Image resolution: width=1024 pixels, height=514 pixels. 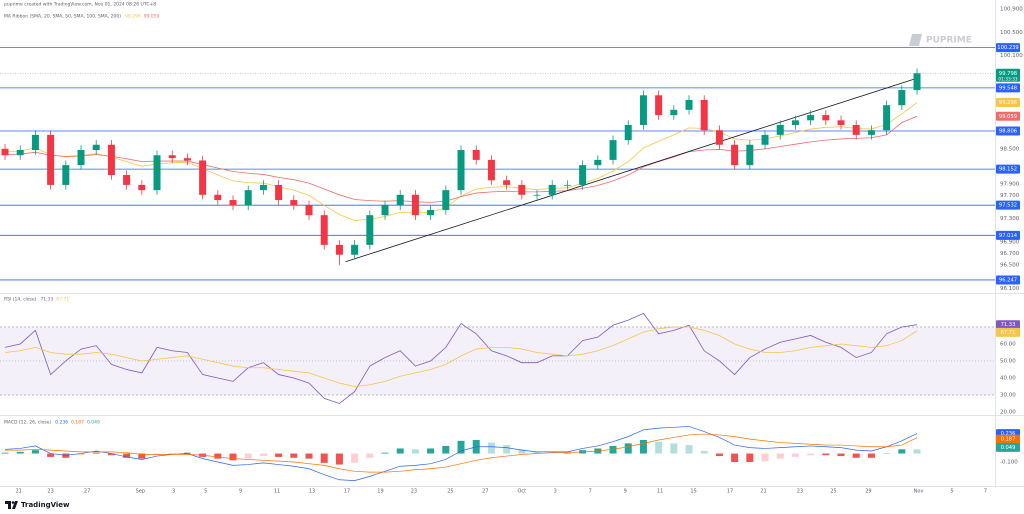 I want to click on indicator-value: 67.71, so click(x=62, y=300).